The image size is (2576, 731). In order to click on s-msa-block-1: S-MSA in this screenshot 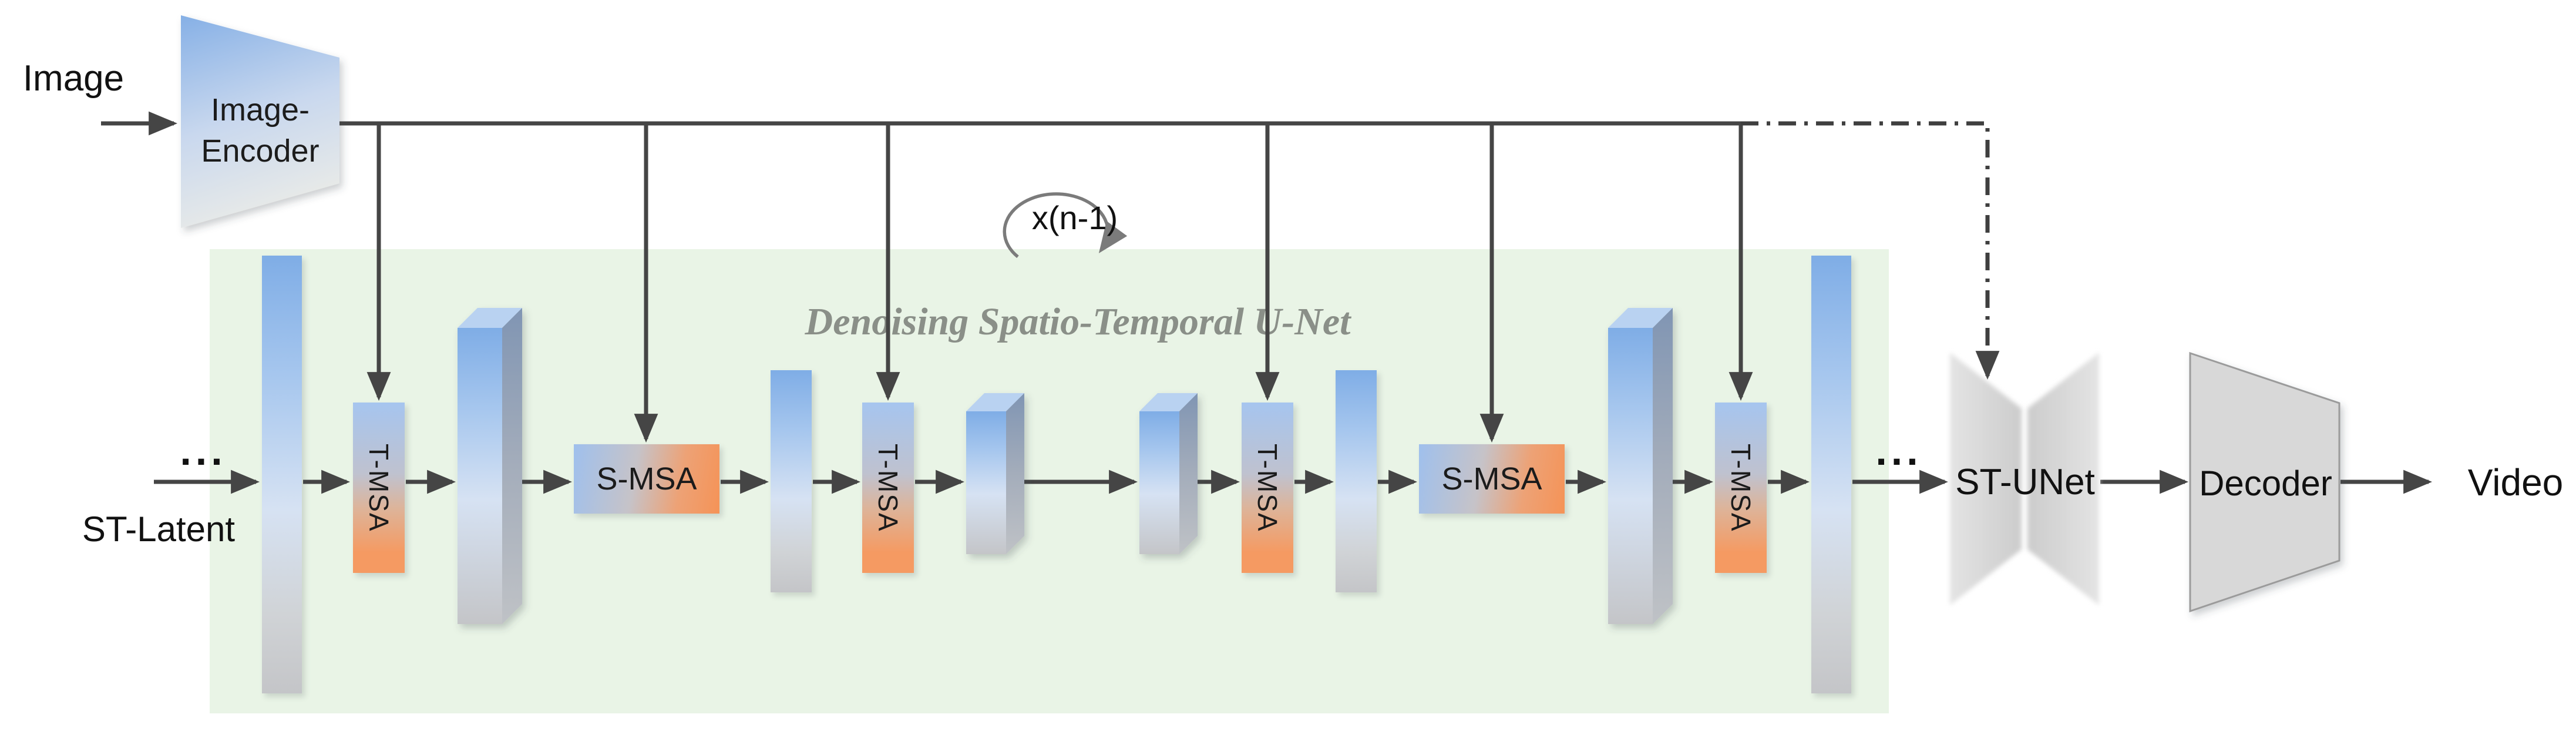, I will do `click(647, 479)`.